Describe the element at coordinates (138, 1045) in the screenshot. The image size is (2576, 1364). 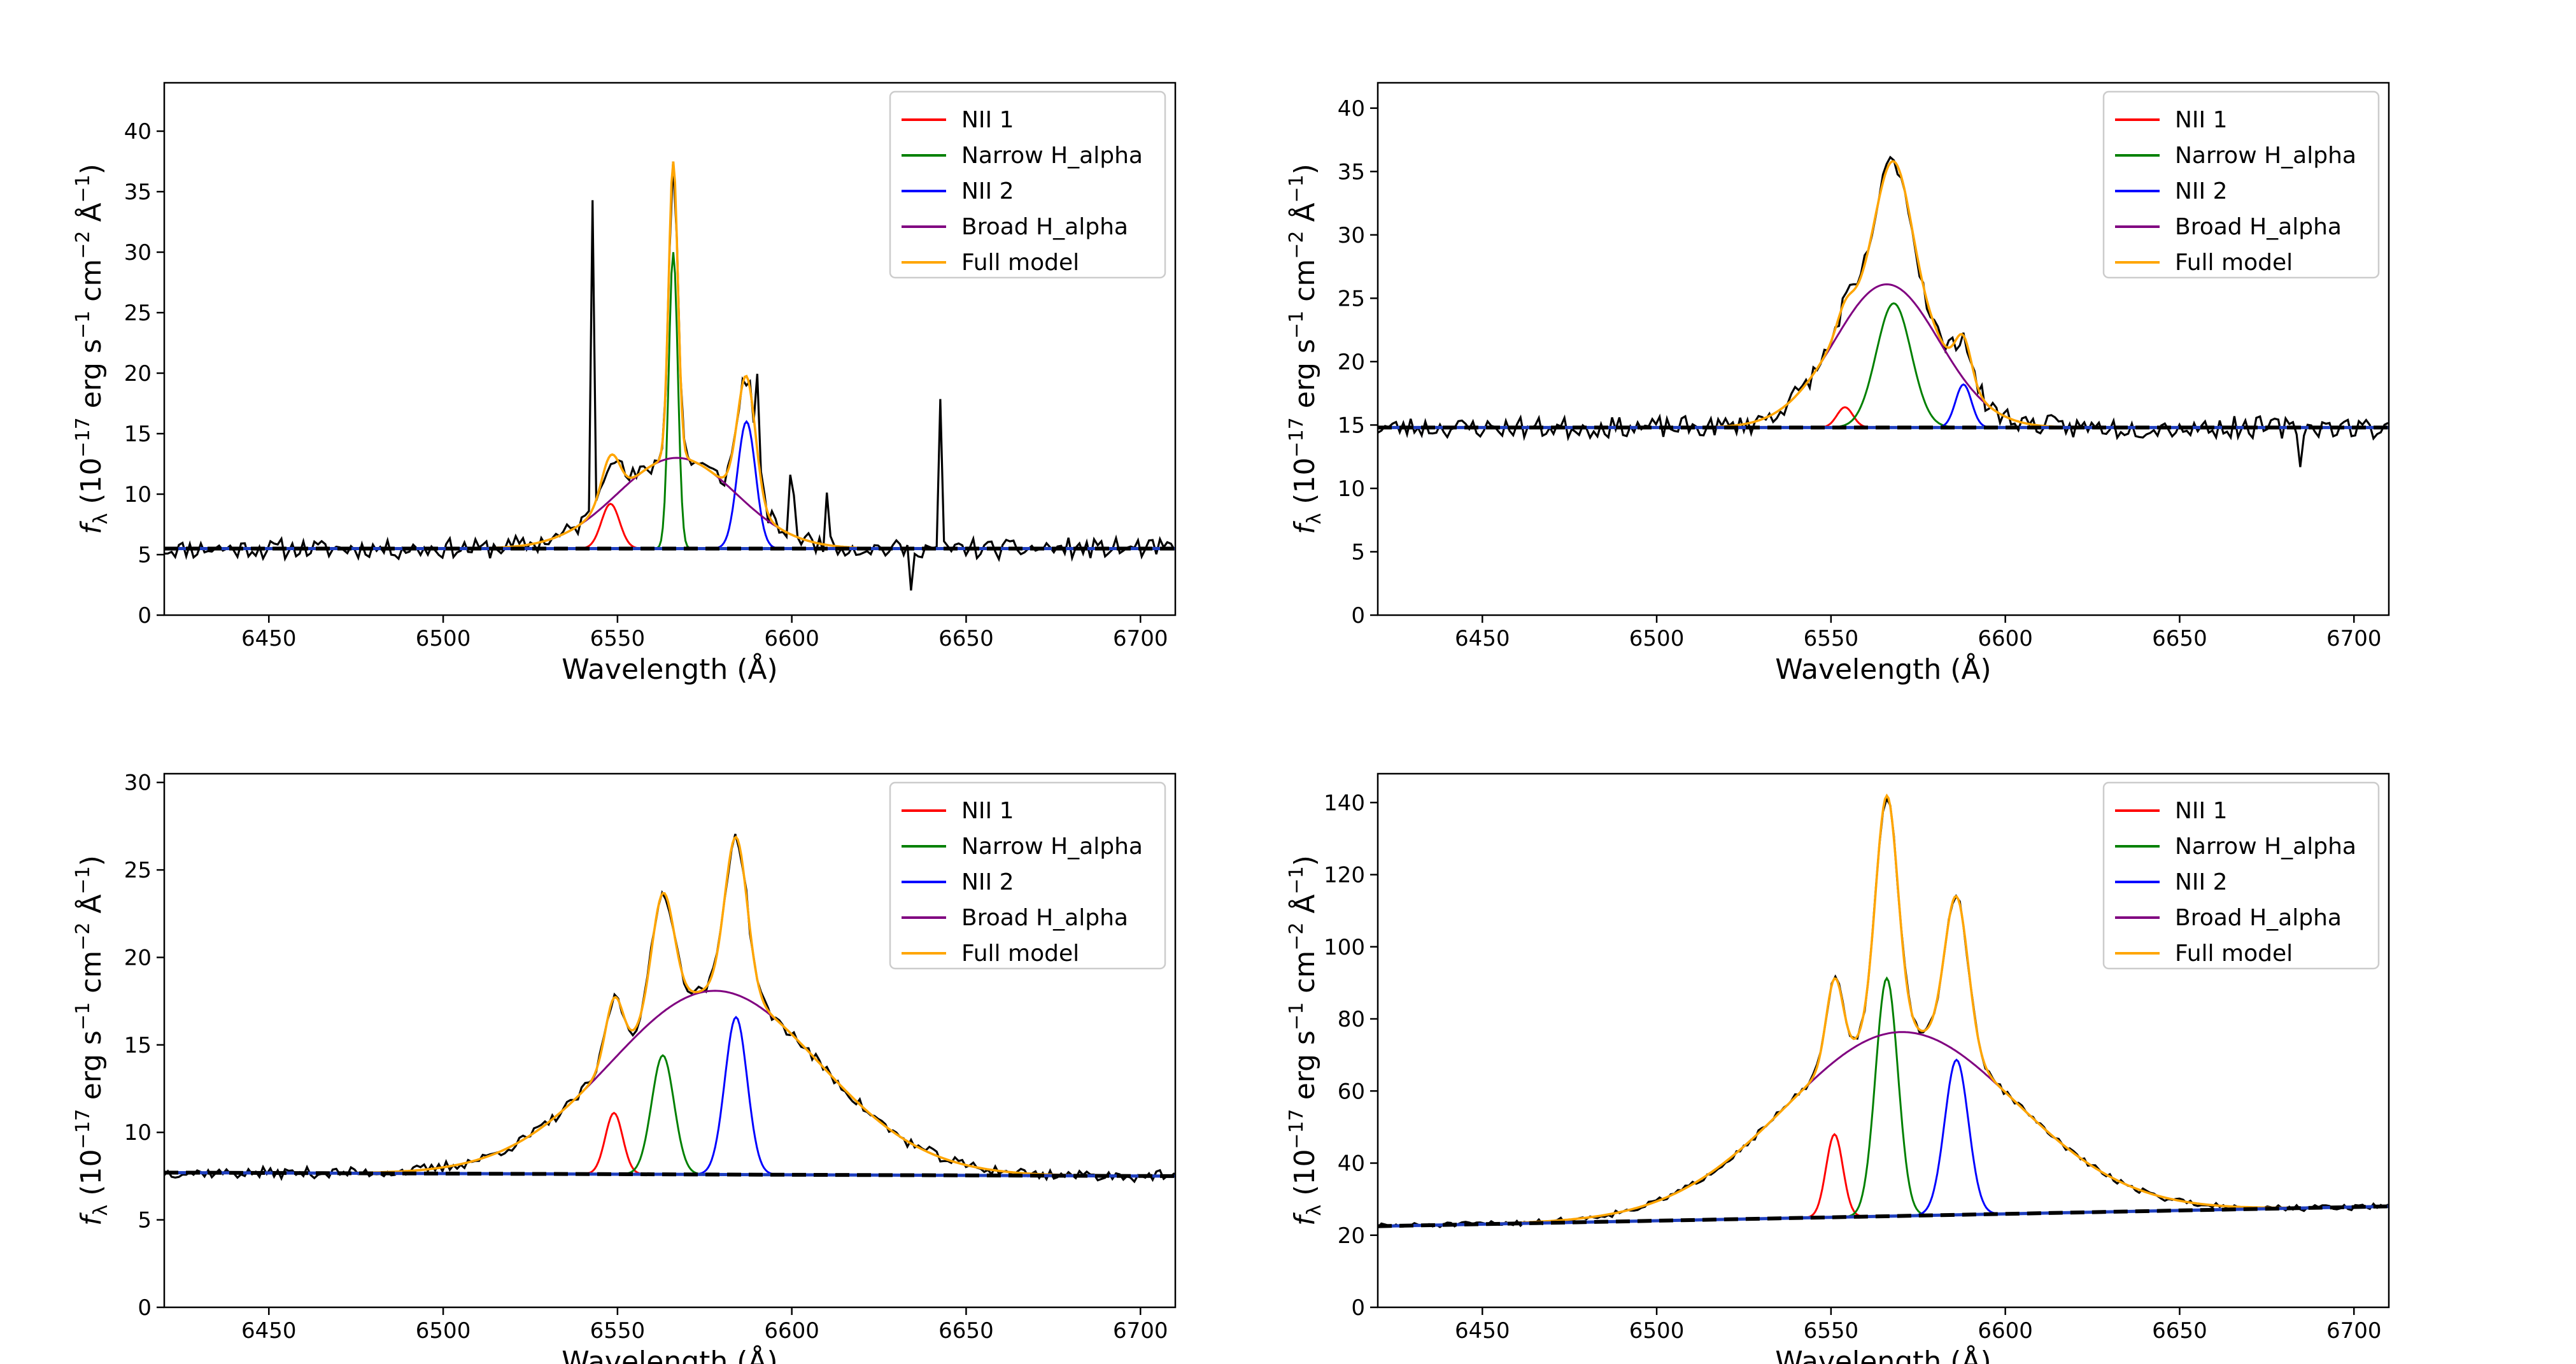
I see `y-tick-label: 15` at that location.